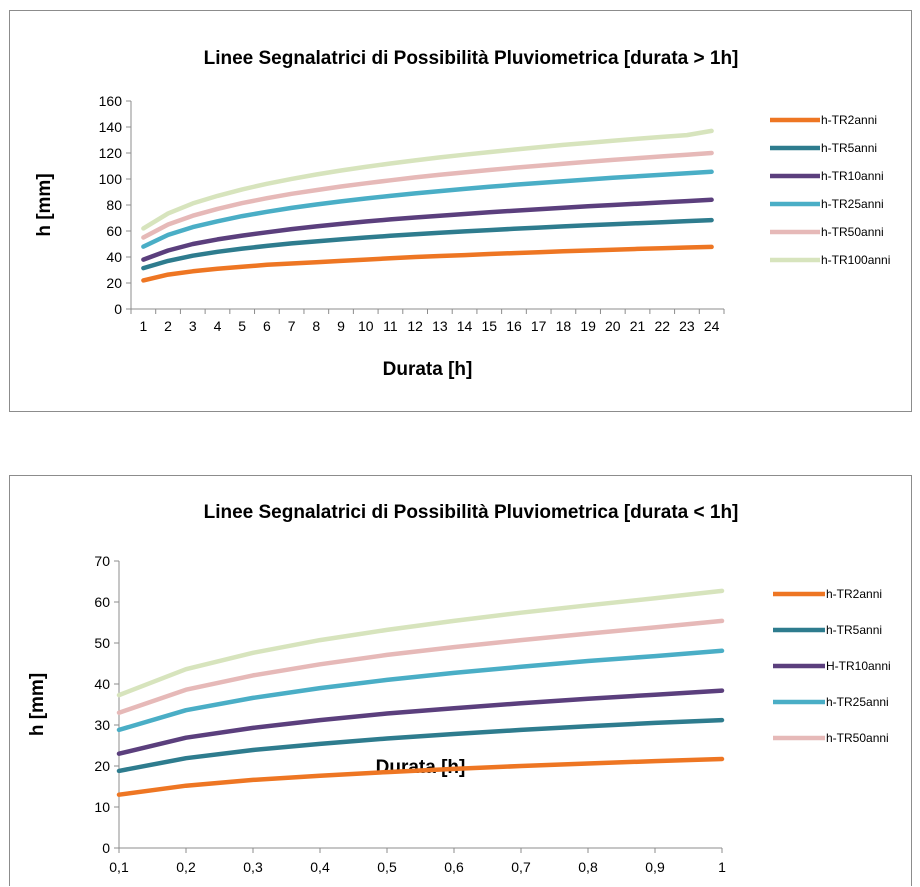  Describe the element at coordinates (366, 326) in the screenshot. I see `x-tick-label: 10` at that location.